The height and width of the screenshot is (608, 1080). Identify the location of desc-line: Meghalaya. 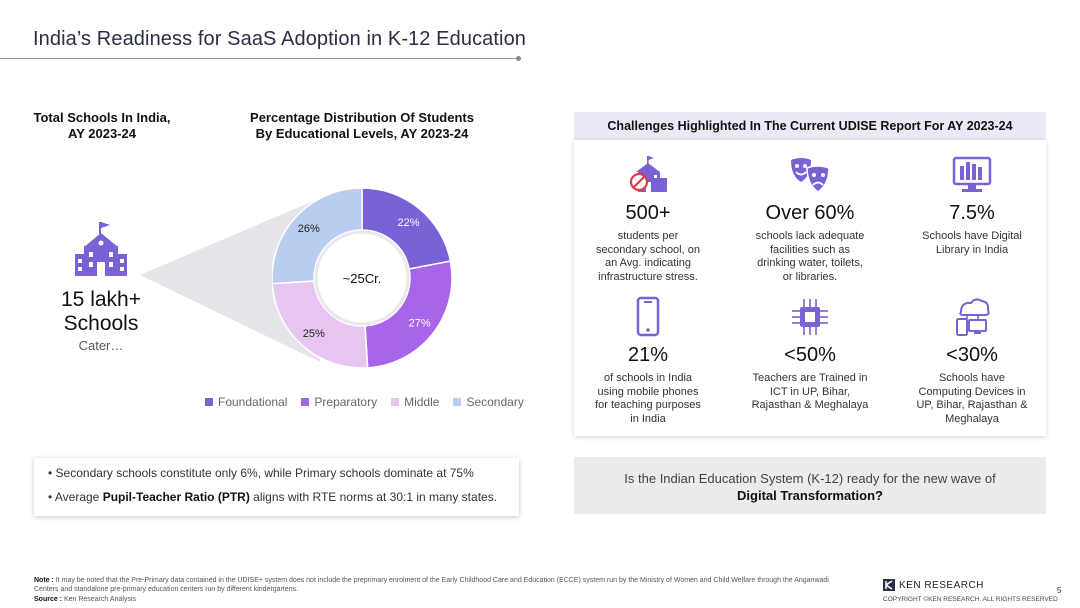
(972, 418).